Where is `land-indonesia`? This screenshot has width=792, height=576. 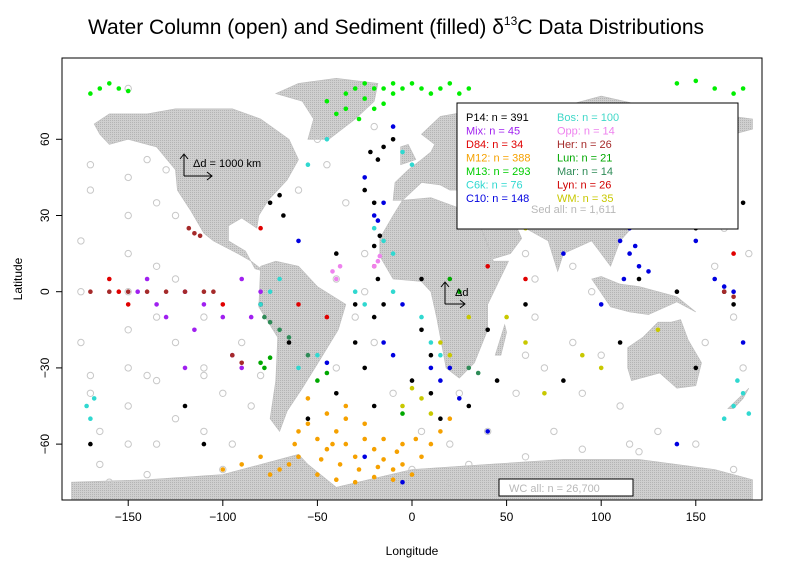
land-indonesia is located at coordinates (643, 295).